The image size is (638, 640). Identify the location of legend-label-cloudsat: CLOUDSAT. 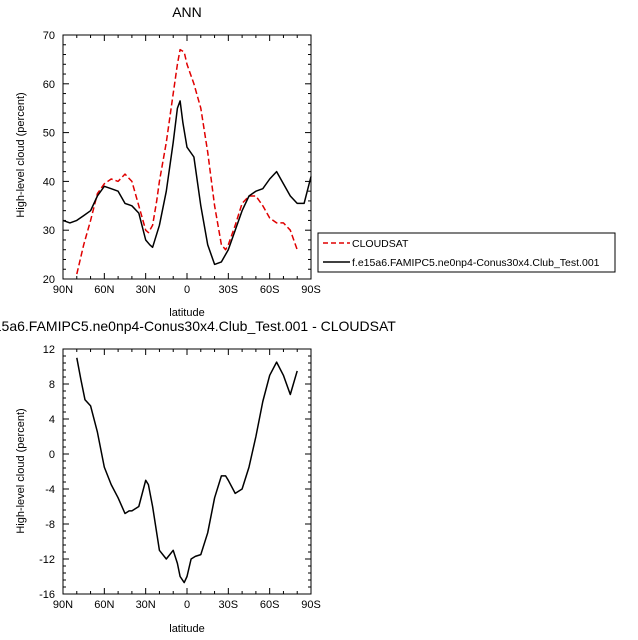
(380, 244).